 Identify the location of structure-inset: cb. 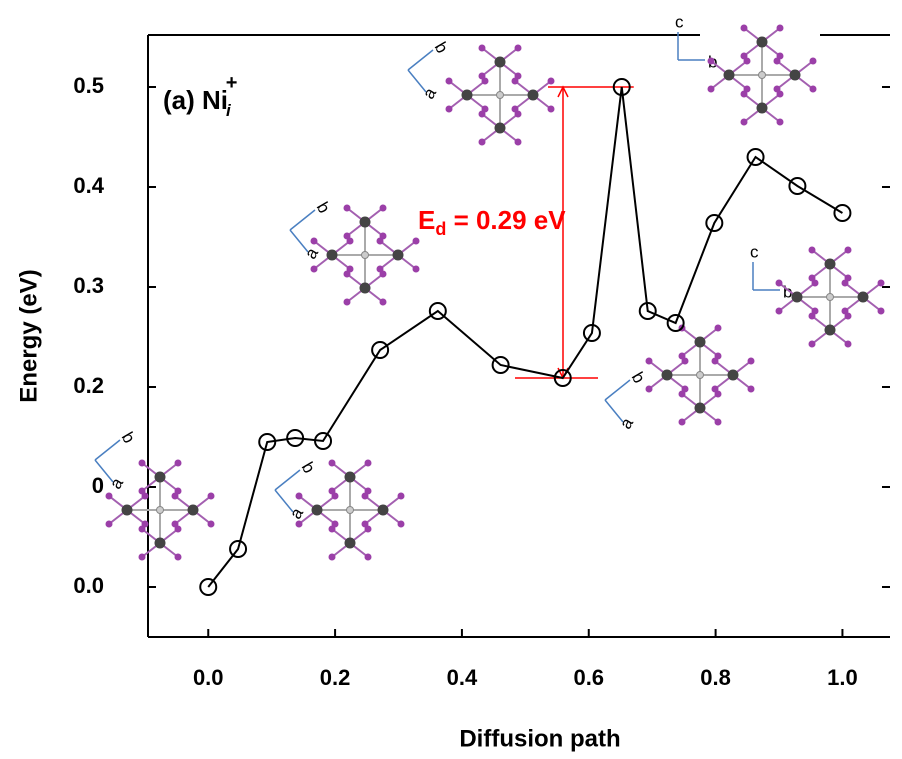
(817, 295).